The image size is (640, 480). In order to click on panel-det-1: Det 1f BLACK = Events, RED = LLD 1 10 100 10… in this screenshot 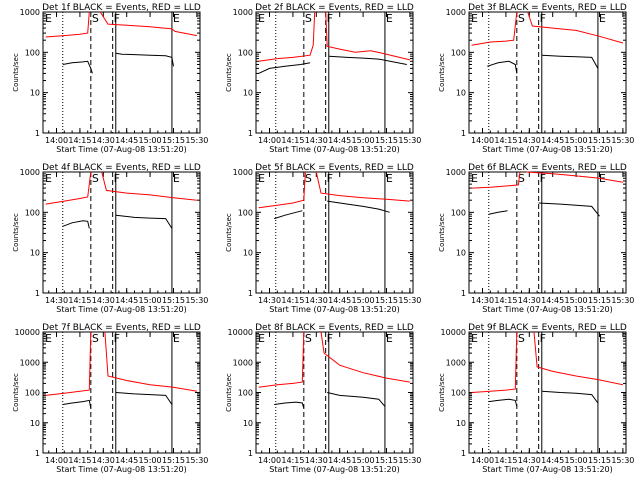, I will do `click(110, 78)`.